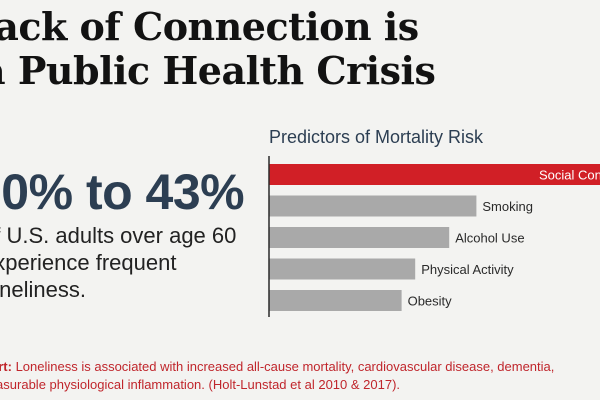 The image size is (600, 400). I want to click on chart-title: Predictors of Mortality Risk, so click(376, 137).